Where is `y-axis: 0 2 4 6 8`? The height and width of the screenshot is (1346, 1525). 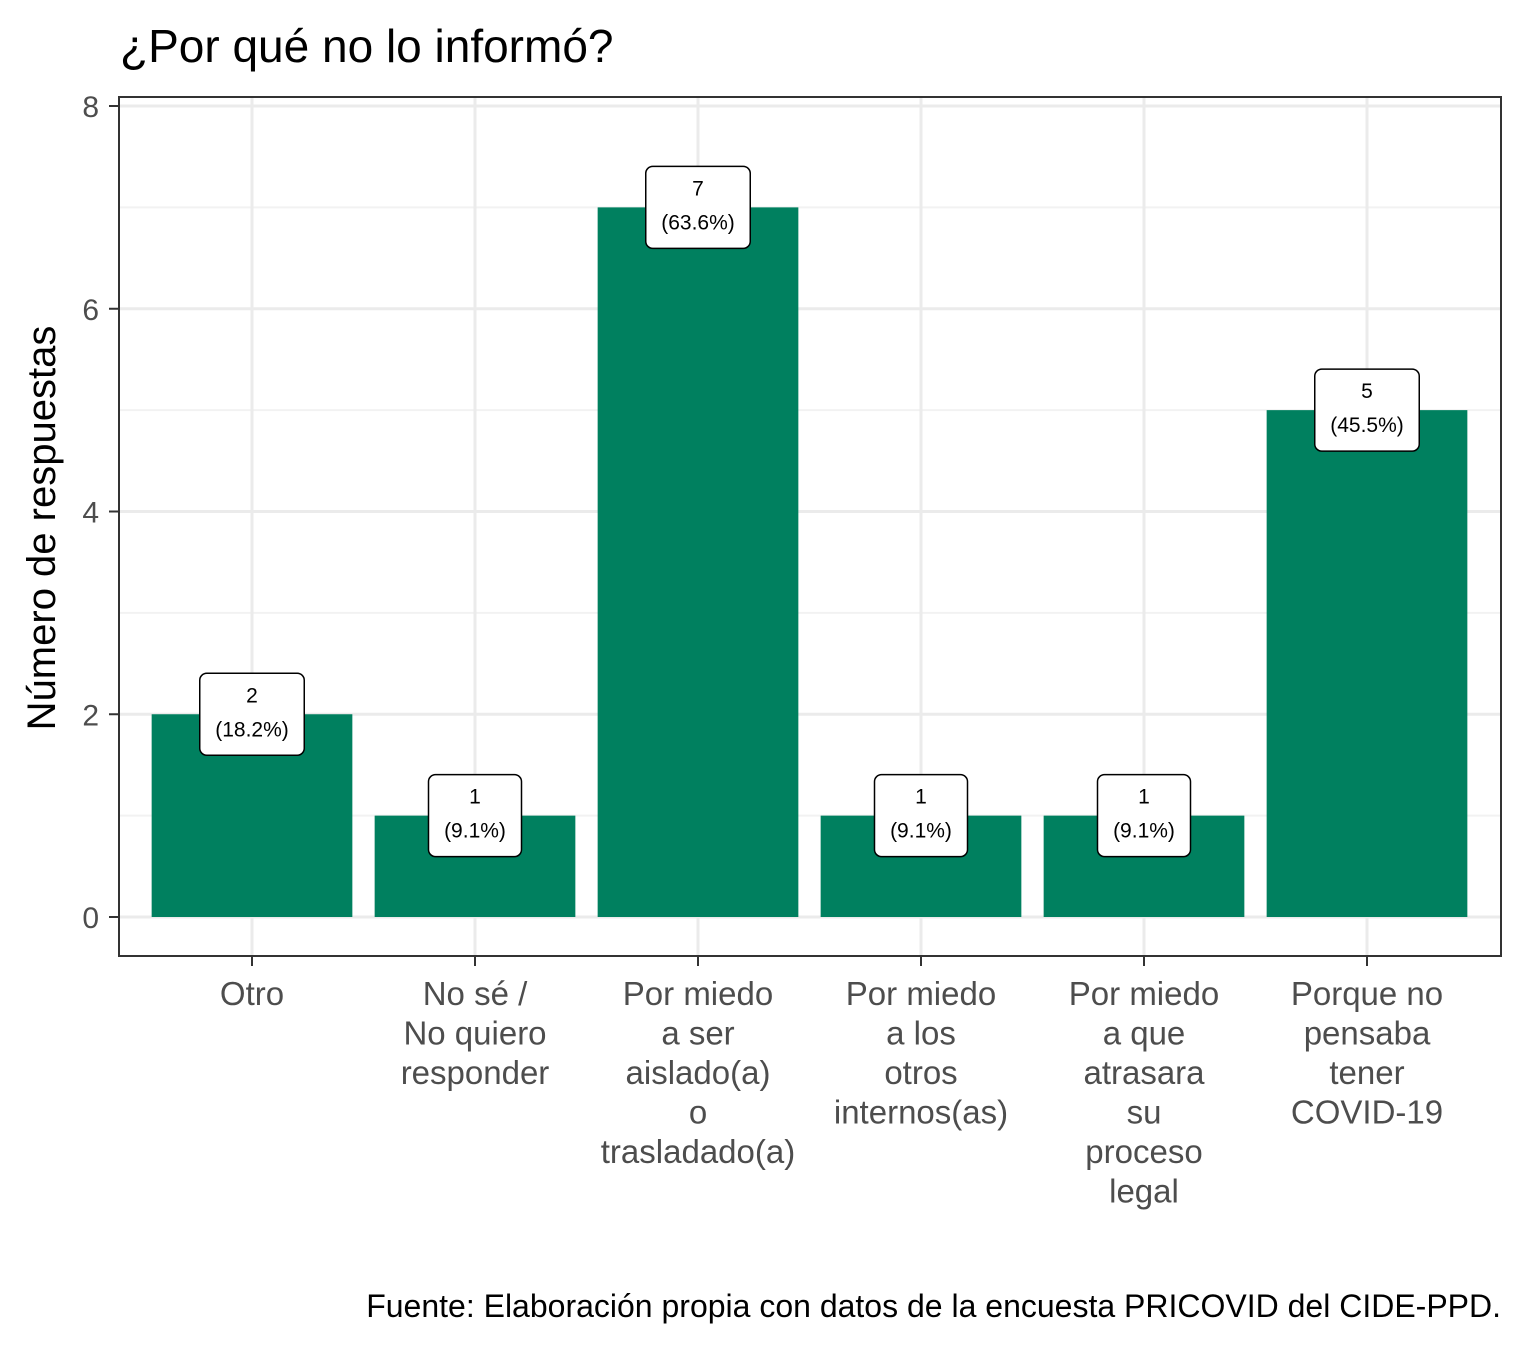 y-axis: 0 2 4 6 8 is located at coordinates (100, 513).